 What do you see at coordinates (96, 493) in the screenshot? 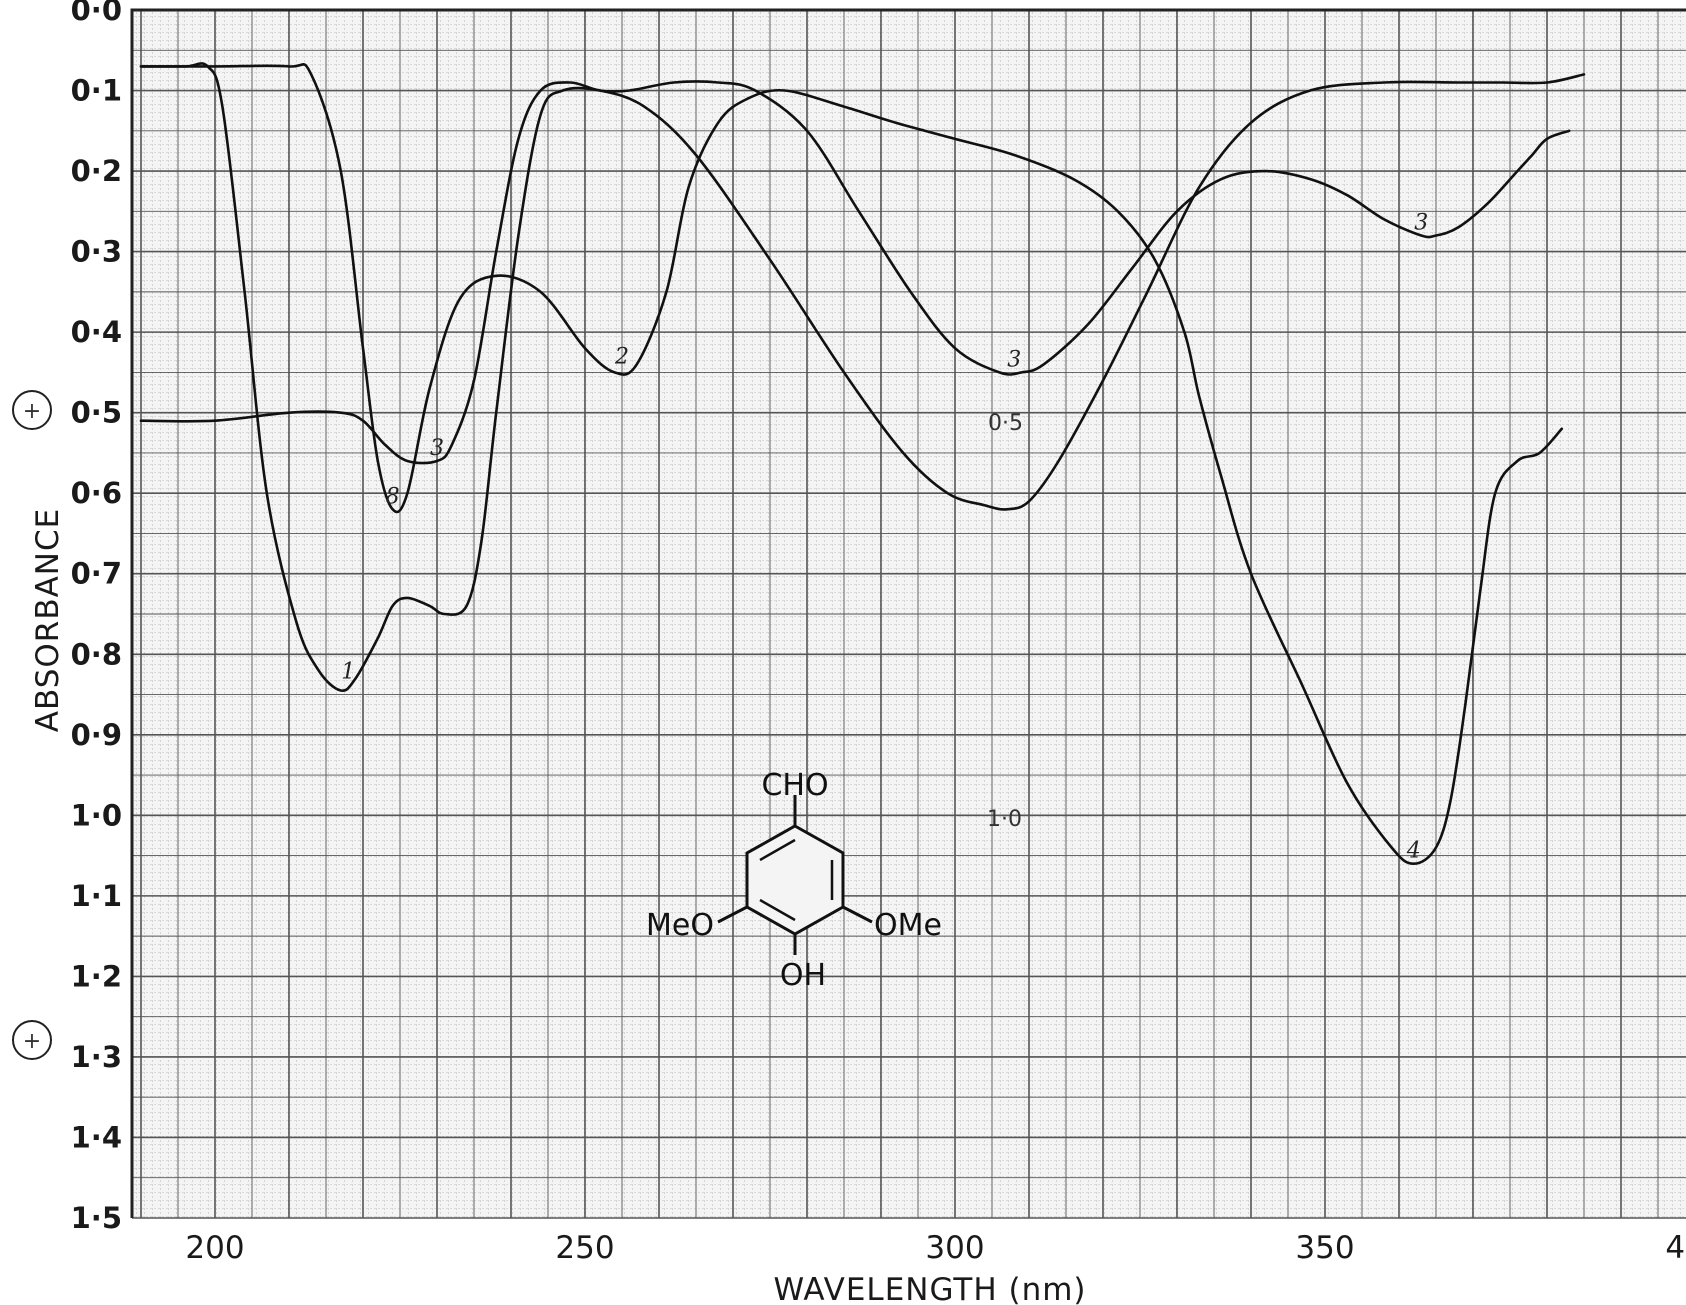
I see `y-tick-label: 0·6` at bounding box center [96, 493].